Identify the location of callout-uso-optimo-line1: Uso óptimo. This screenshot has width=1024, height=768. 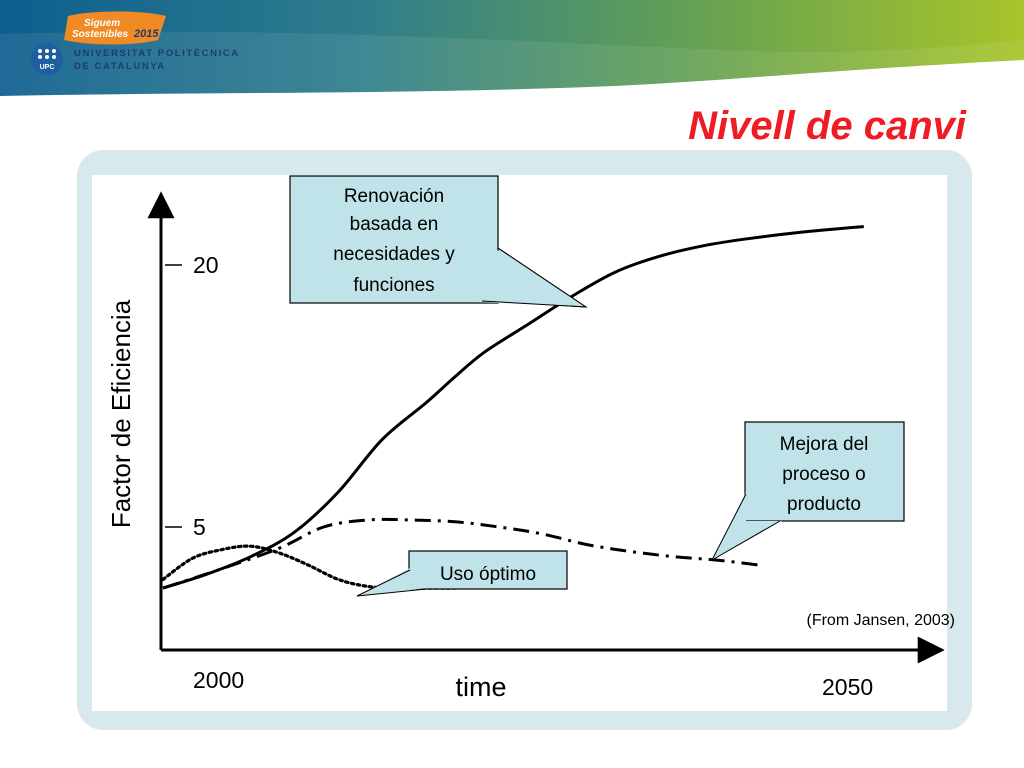
(488, 574).